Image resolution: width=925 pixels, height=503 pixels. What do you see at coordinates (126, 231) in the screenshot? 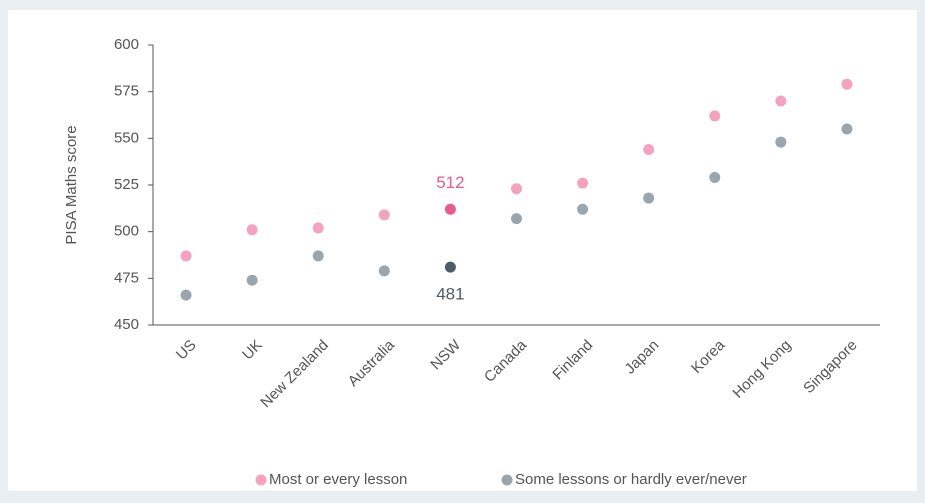
I see `y-tick-label: 500` at bounding box center [126, 231].